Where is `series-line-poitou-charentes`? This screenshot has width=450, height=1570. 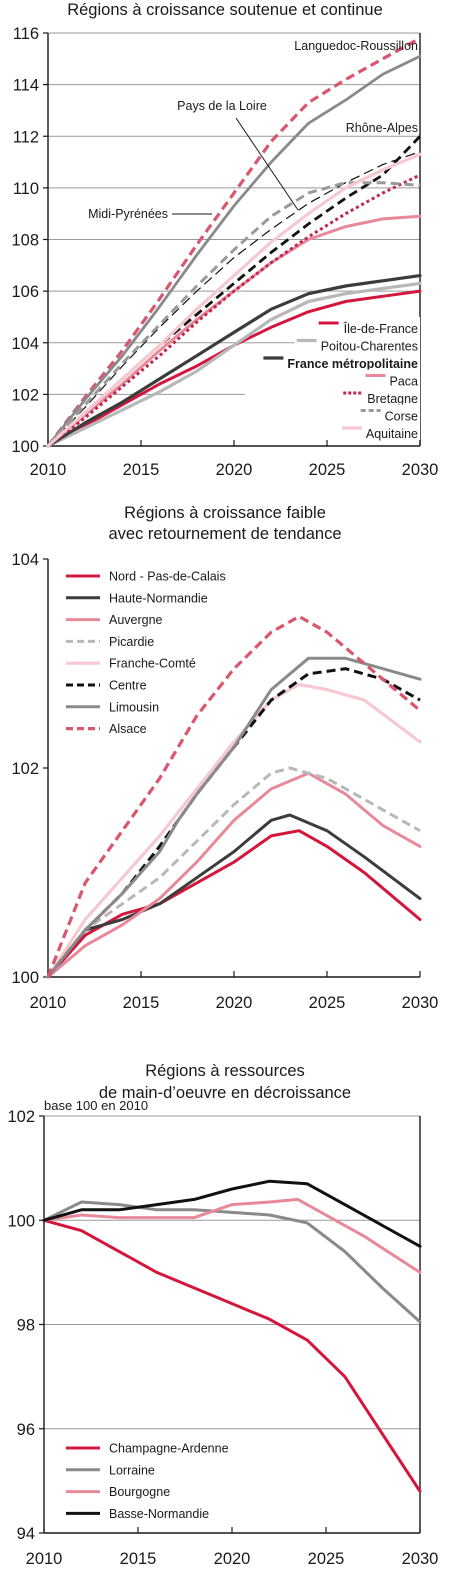
series-line-poitou-charentes is located at coordinates (234, 364).